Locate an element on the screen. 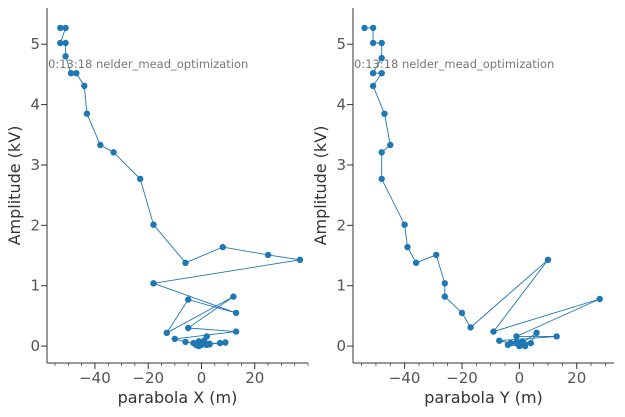  x-axis-label: parabola X (m) is located at coordinates (178, 397).